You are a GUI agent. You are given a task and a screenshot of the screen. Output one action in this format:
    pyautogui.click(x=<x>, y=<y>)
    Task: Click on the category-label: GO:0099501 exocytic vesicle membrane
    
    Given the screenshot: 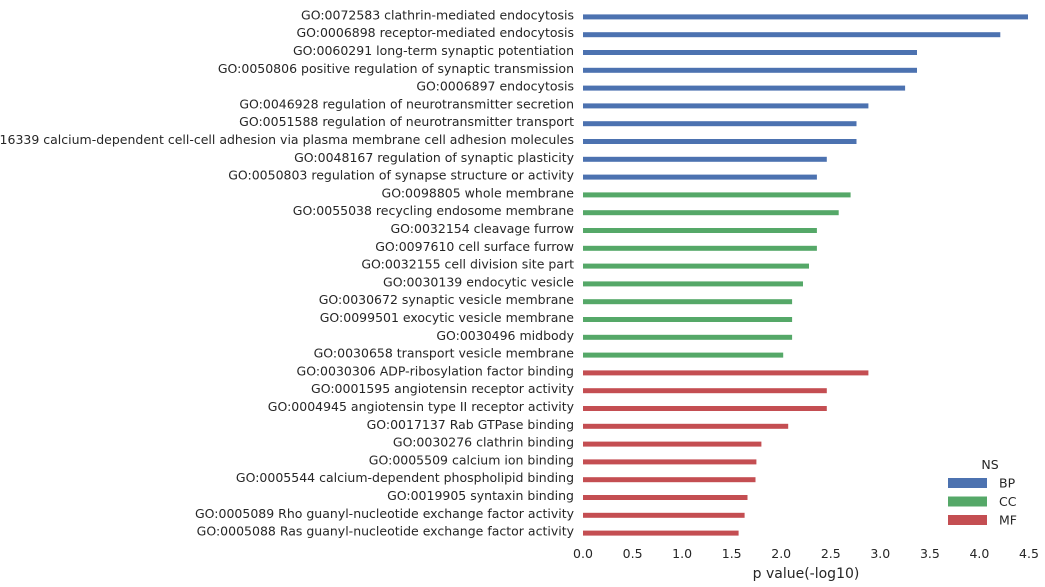 What is the action you would take?
    pyautogui.click(x=447, y=317)
    